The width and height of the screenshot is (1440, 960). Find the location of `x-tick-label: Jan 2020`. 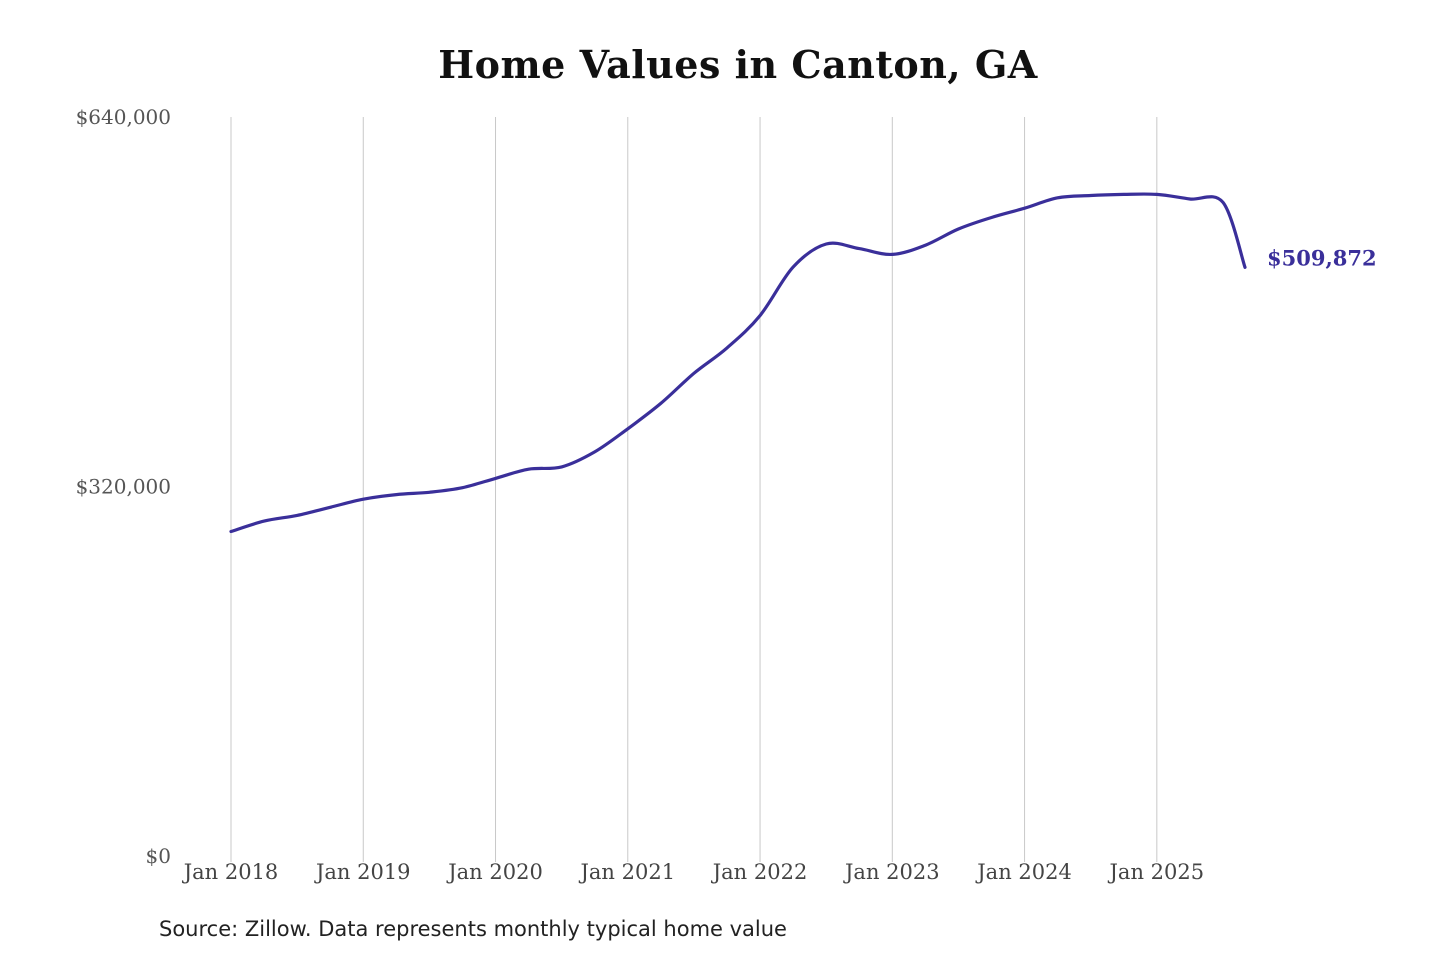

x-tick-label: Jan 2020 is located at coordinates (494, 872).